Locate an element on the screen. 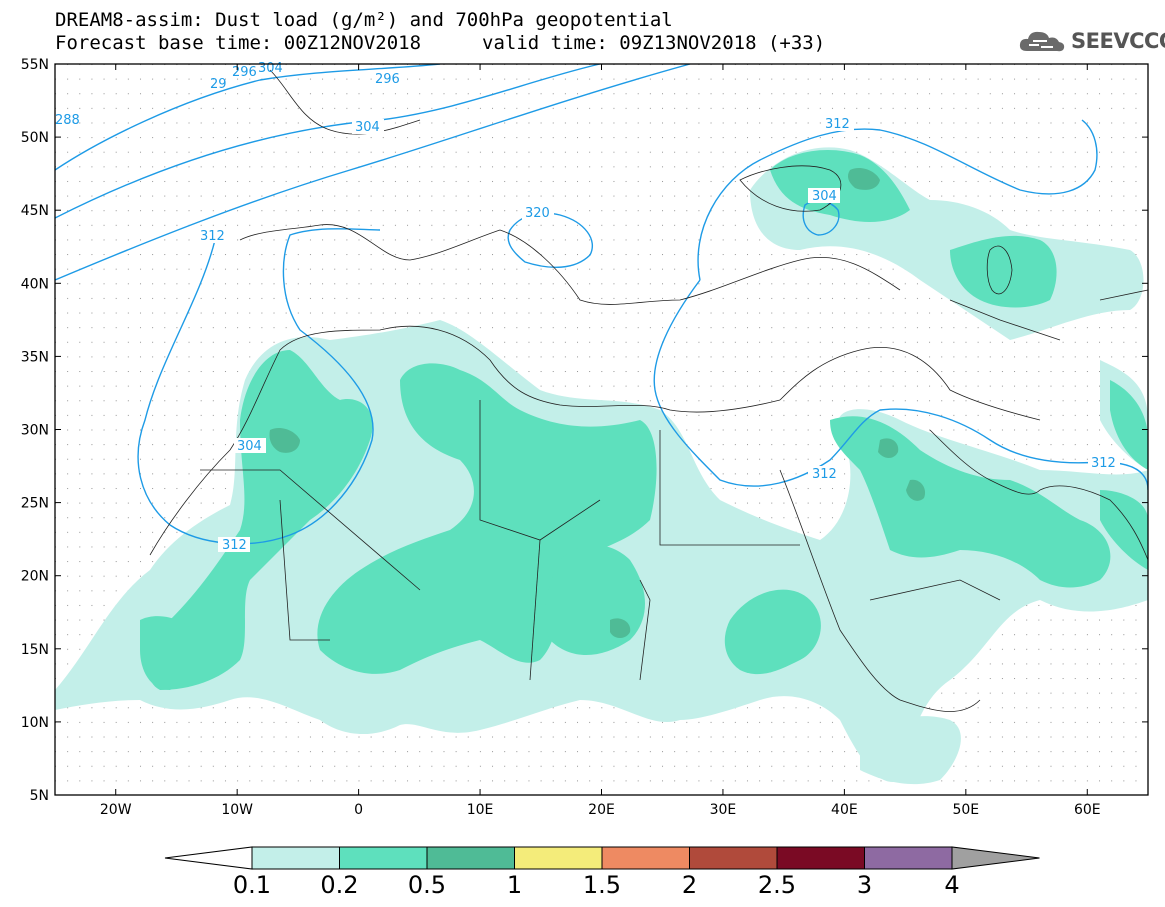  colorbar-label: 3 is located at coordinates (864, 885).